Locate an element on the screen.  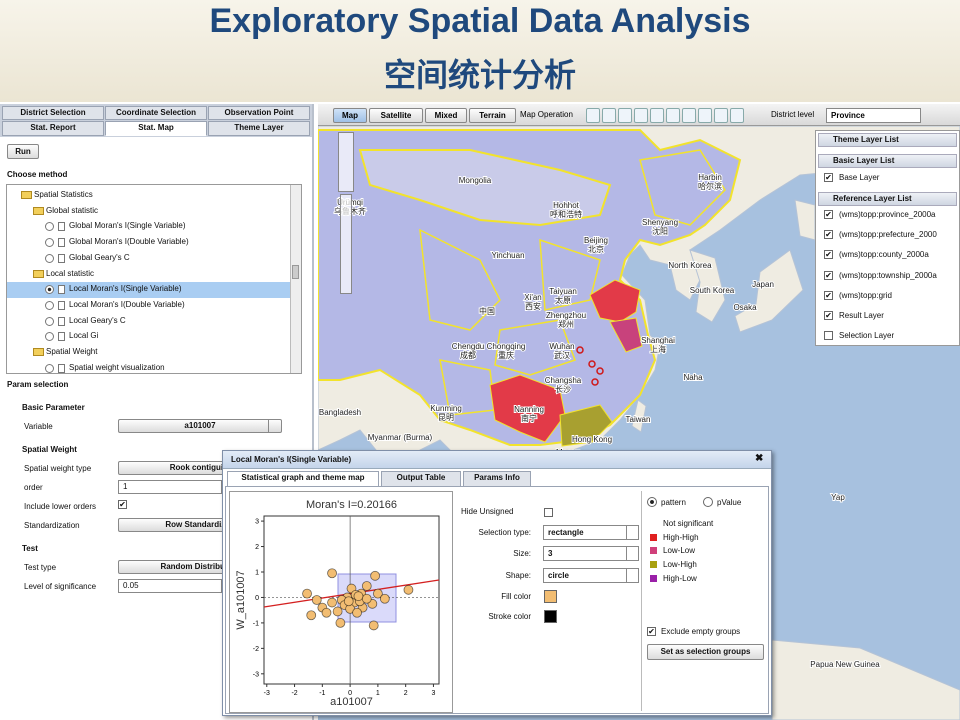
tree-item: Global Geary's C is located at coordinates (99, 257).